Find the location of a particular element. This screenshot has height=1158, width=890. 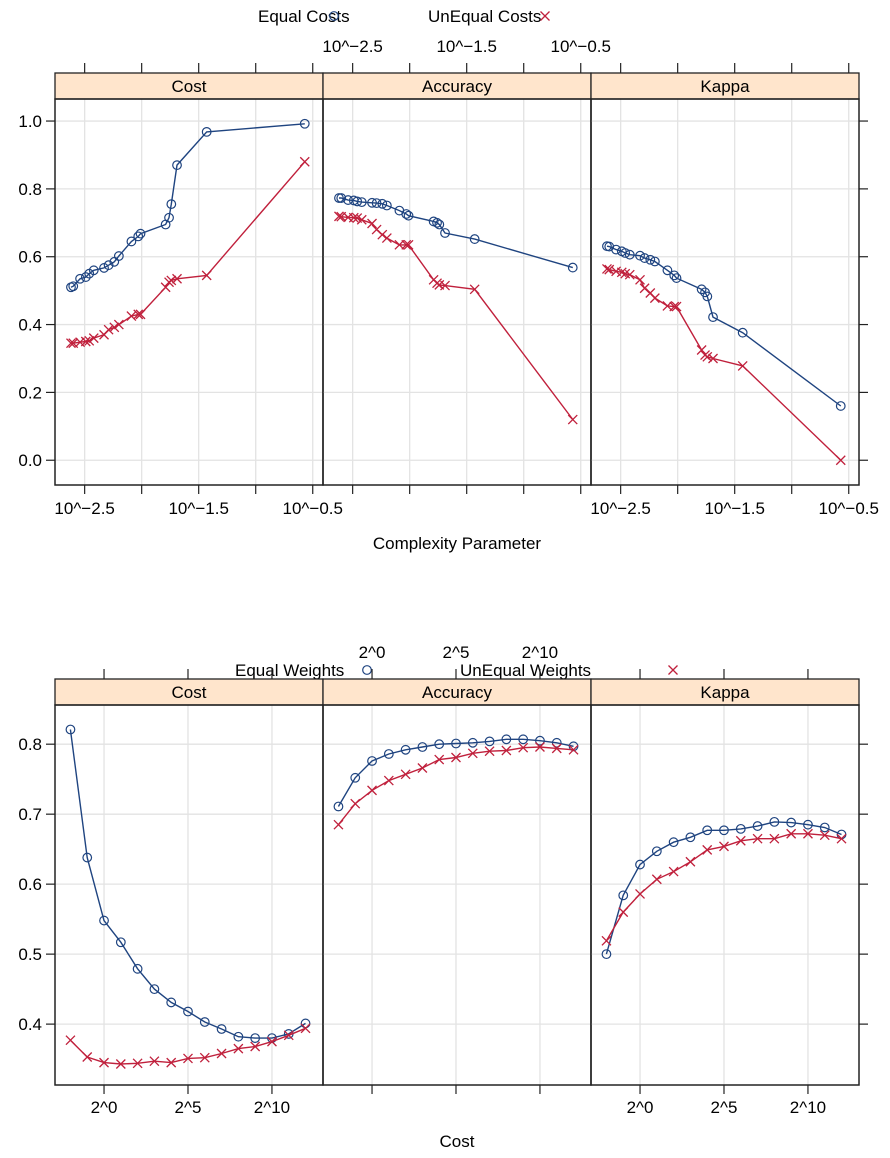

strip-label: Accuracy is located at coordinates (457, 86).